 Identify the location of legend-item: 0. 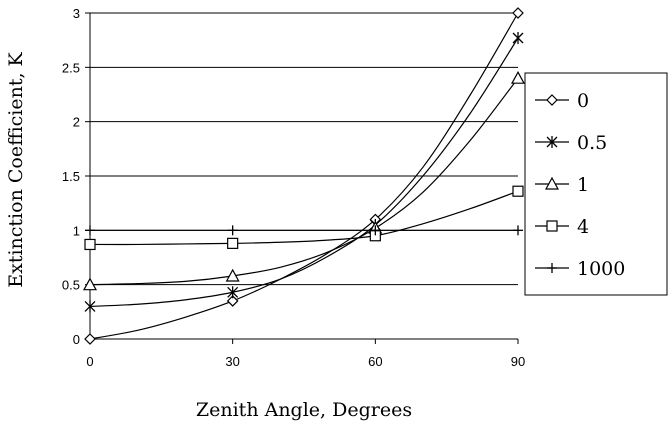
(562, 101).